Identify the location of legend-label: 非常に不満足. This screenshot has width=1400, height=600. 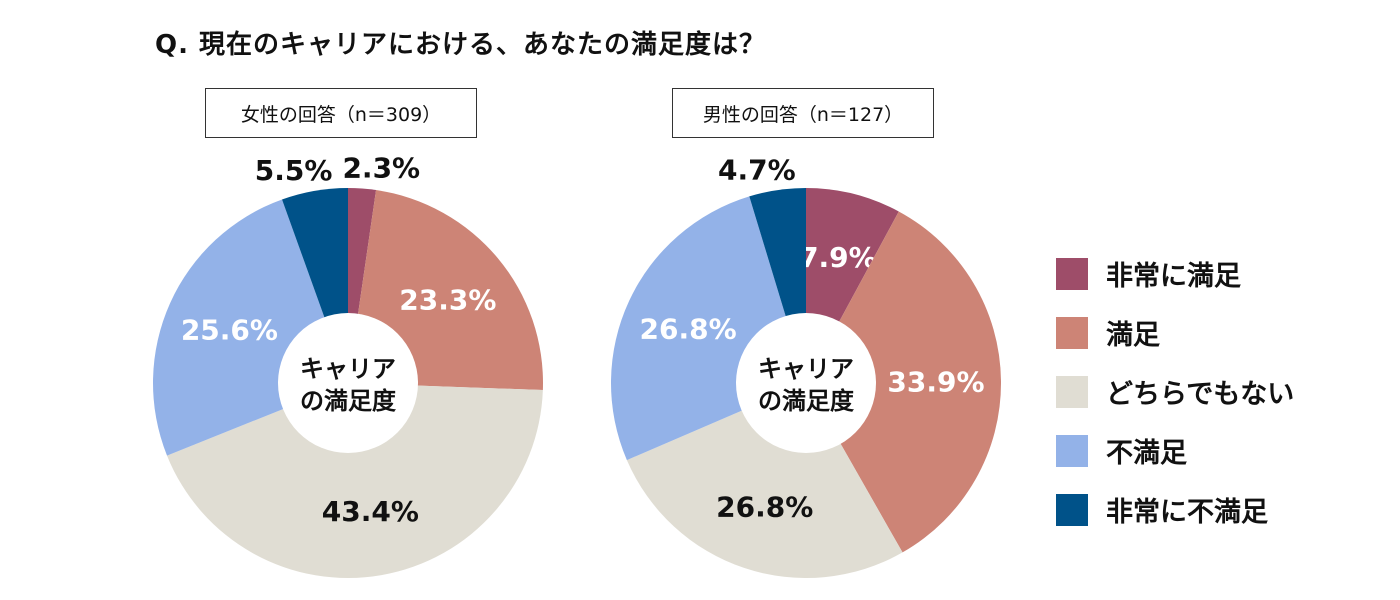
(1187, 512).